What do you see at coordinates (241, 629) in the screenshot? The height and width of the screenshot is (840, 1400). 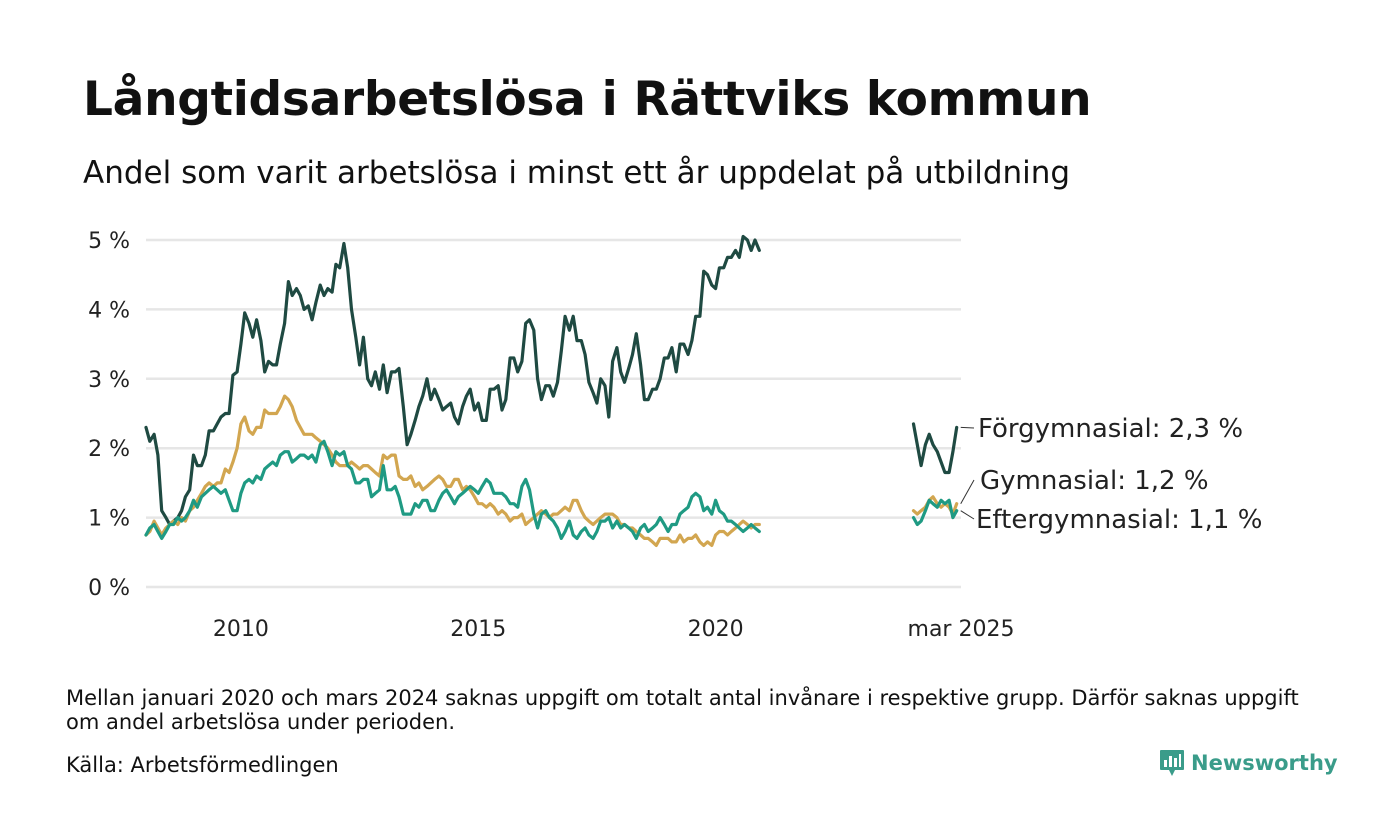 I see `x-tick-label: 2010` at bounding box center [241, 629].